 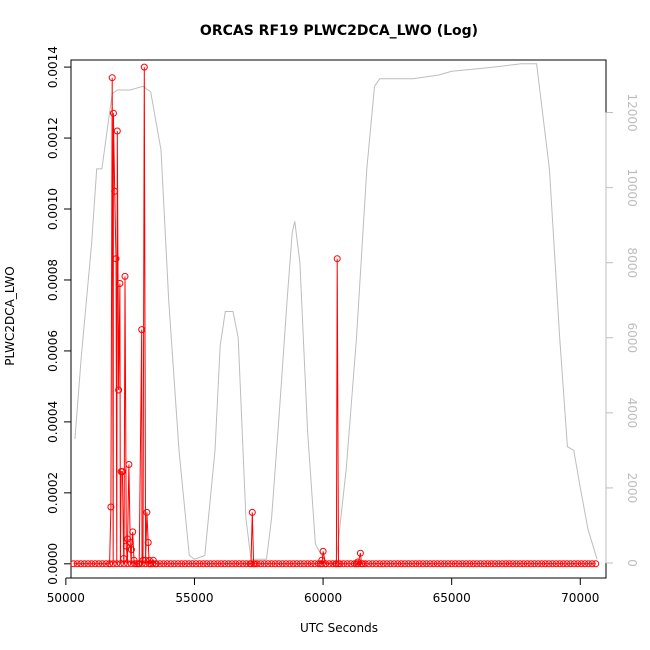 I want to click on x-axis: 50000 55000 60000 65000 70000, so click(x=323, y=591).